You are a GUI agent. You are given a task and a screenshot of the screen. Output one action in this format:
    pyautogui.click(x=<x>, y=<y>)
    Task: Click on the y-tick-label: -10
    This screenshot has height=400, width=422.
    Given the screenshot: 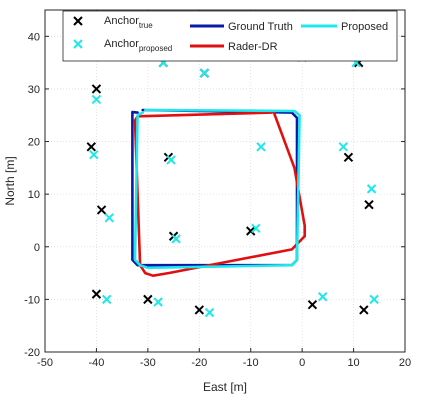 What is the action you would take?
    pyautogui.click(x=32, y=300)
    